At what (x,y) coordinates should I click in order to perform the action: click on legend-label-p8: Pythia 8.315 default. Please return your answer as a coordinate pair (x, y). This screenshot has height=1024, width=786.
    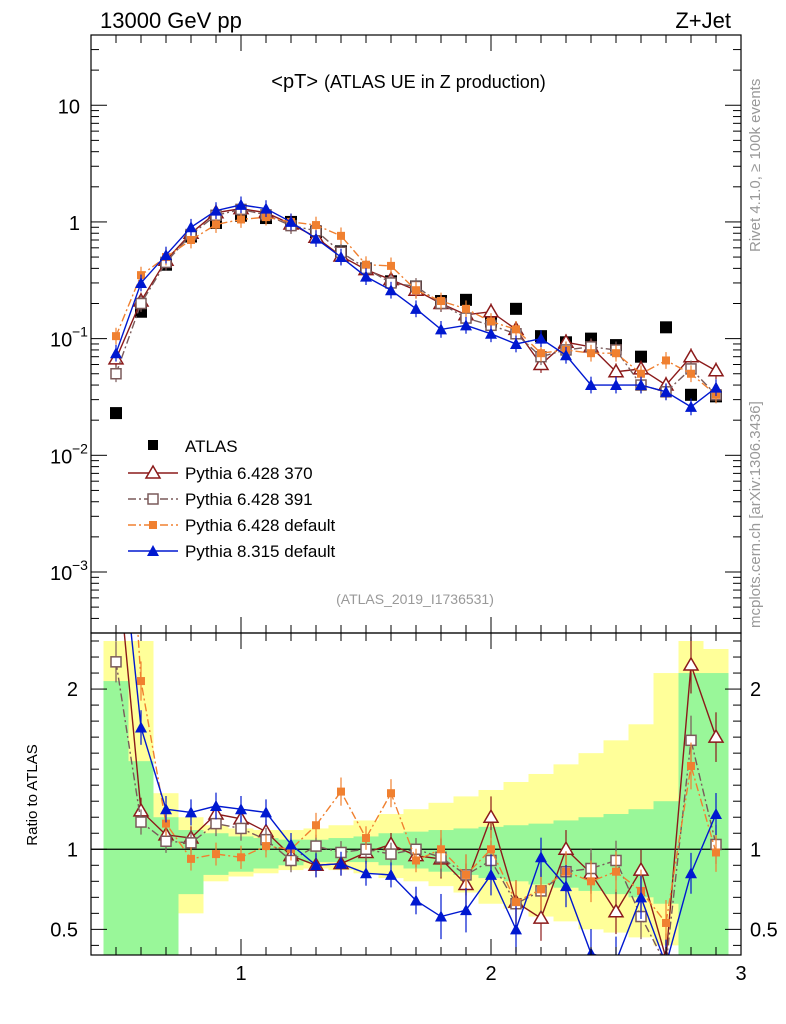
    Looking at the image, I should click on (260, 551).